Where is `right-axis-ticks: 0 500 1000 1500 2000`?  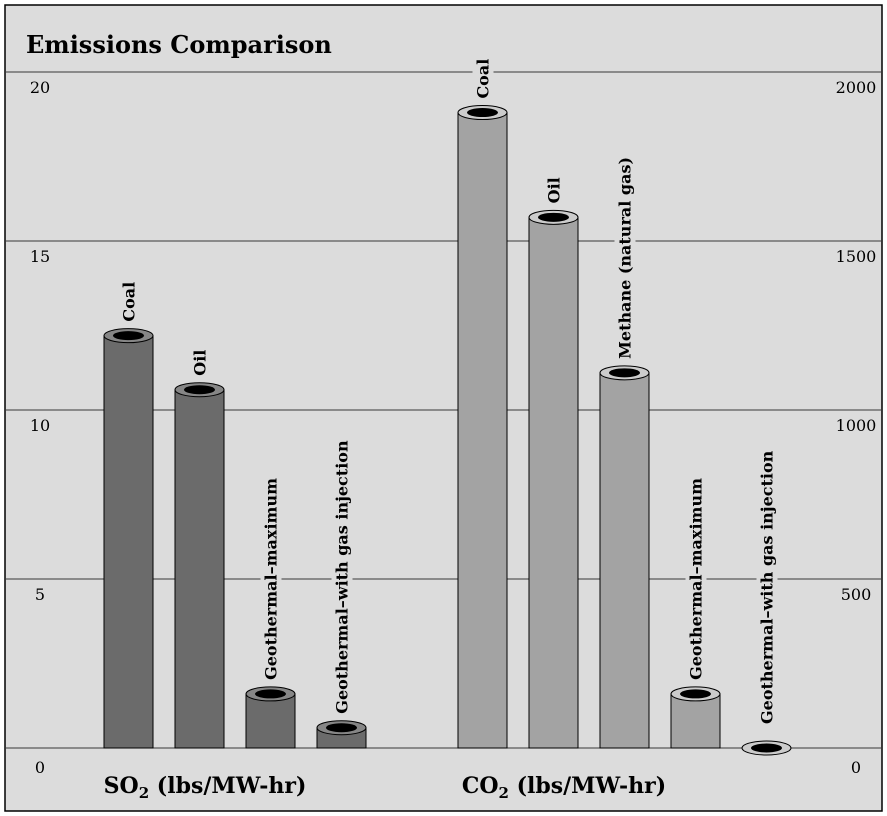
right-axis-ticks: 0 500 1000 1500 2000 is located at coordinates (856, 427).